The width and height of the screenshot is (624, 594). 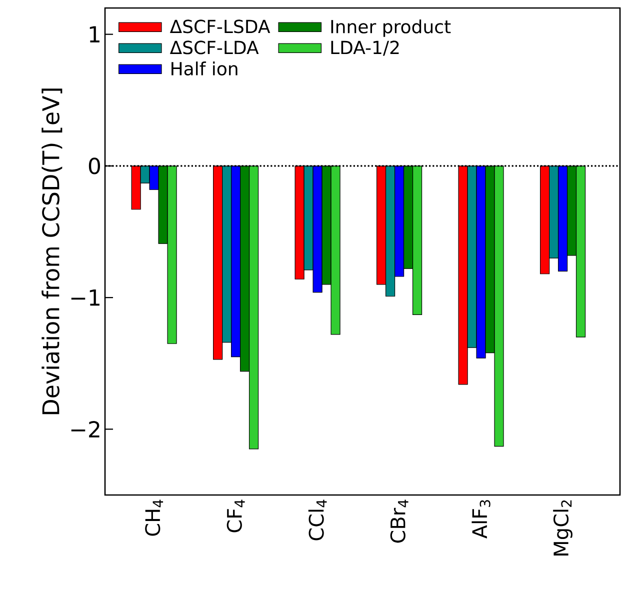 What do you see at coordinates (391, 28) in the screenshot?
I see `legend-label: Inner product` at bounding box center [391, 28].